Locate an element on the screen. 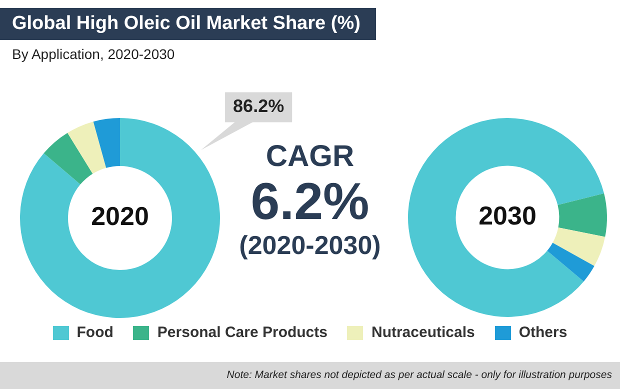  data-label: 86.2% is located at coordinates (258, 106).